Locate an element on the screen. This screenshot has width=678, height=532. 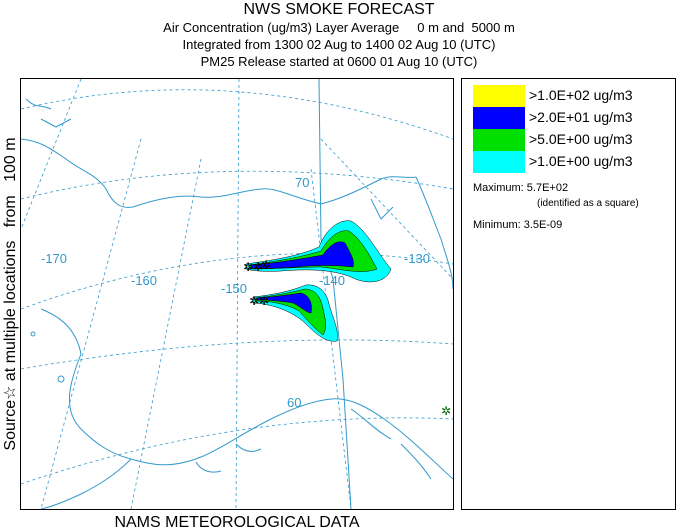
border-line is located at coordinates (335, 294).